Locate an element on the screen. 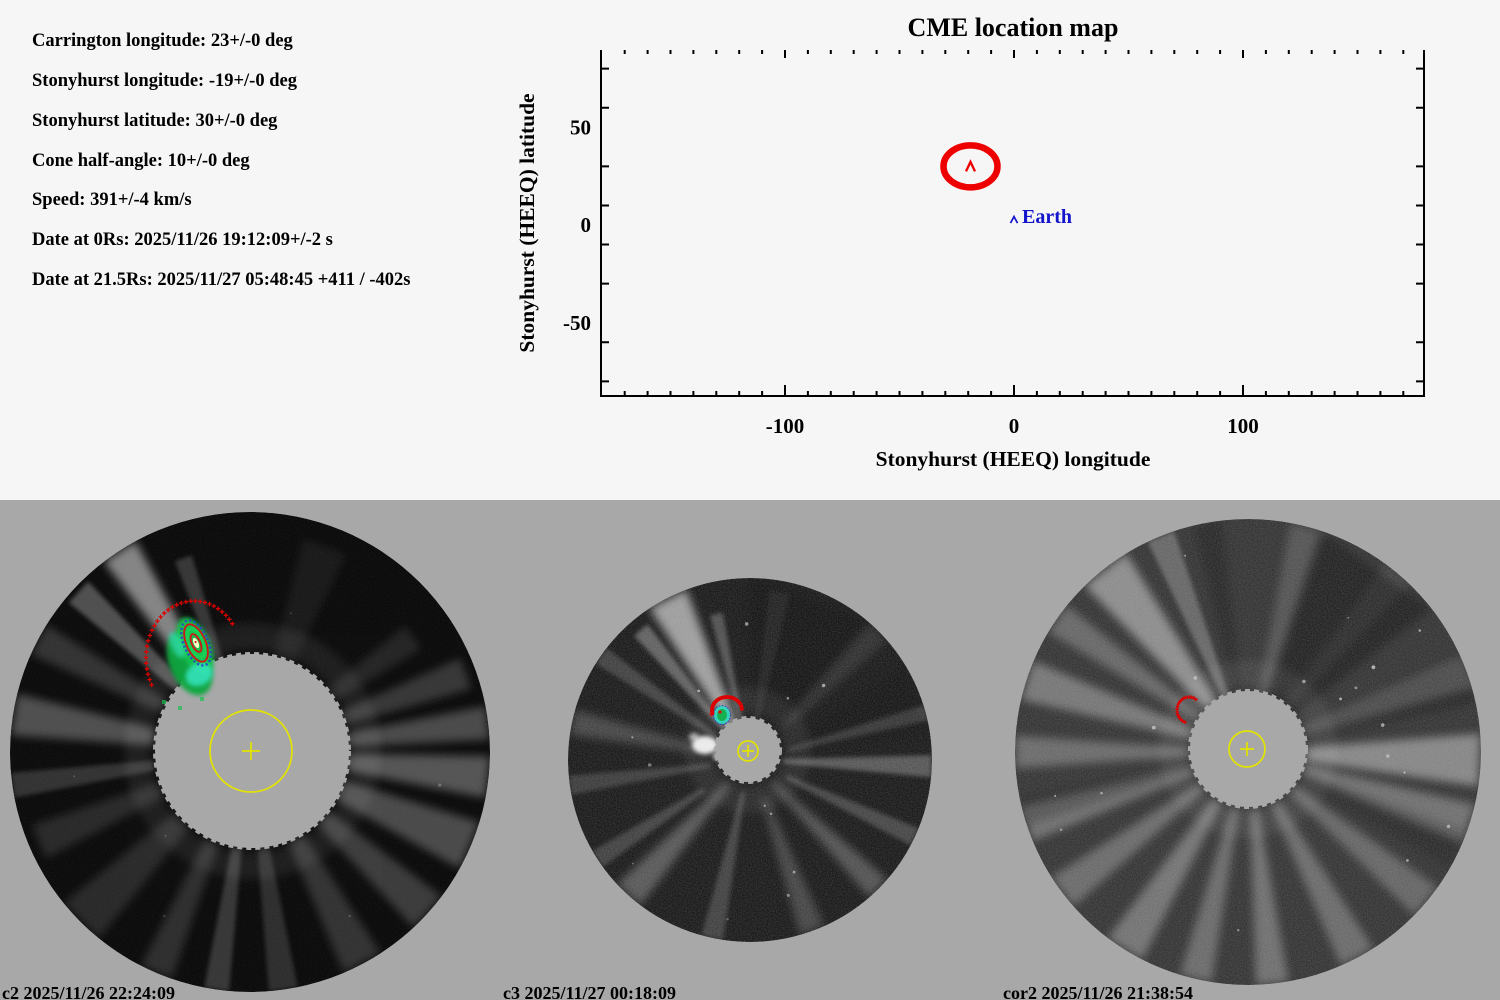  major-ticks is located at coordinates (1014, 223).